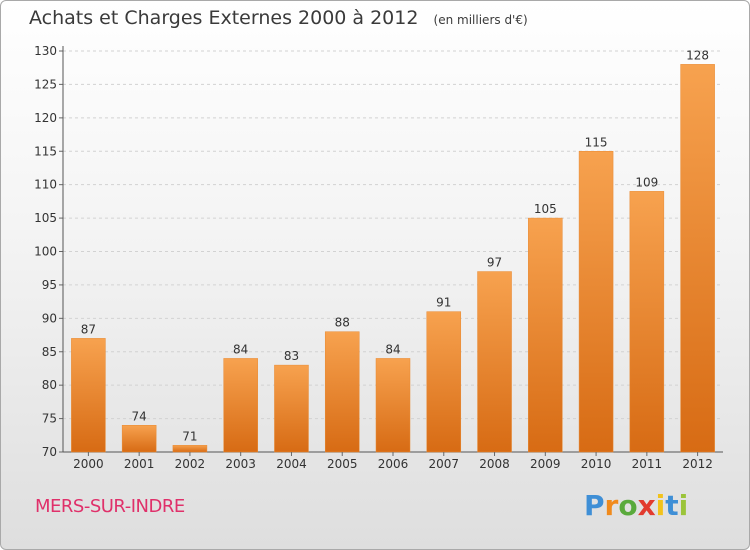 Image resolution: width=750 pixels, height=550 pixels. What do you see at coordinates (596, 142) in the screenshot?
I see `data-label: 115` at bounding box center [596, 142].